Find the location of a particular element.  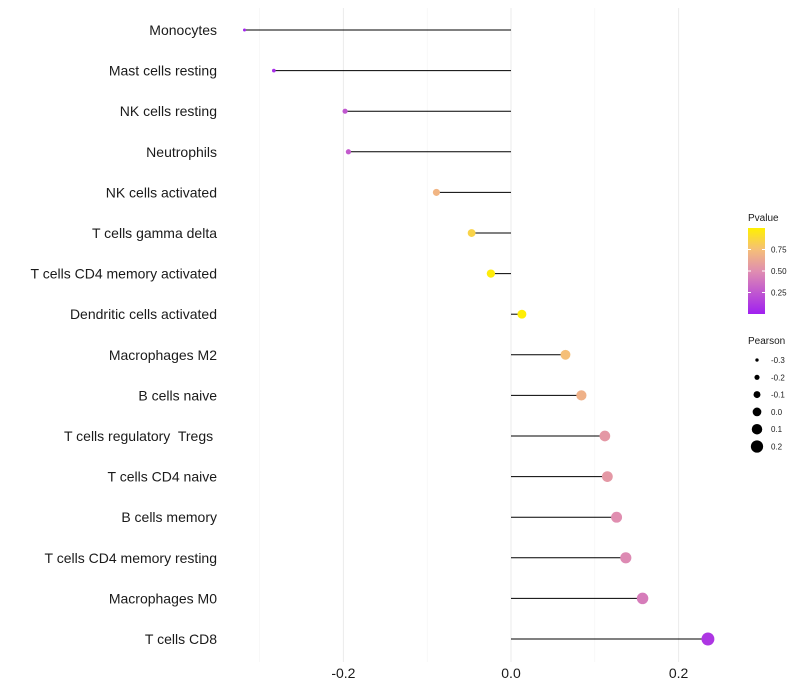

category-label: T cells CD4 memory resting is located at coordinates (131, 558).